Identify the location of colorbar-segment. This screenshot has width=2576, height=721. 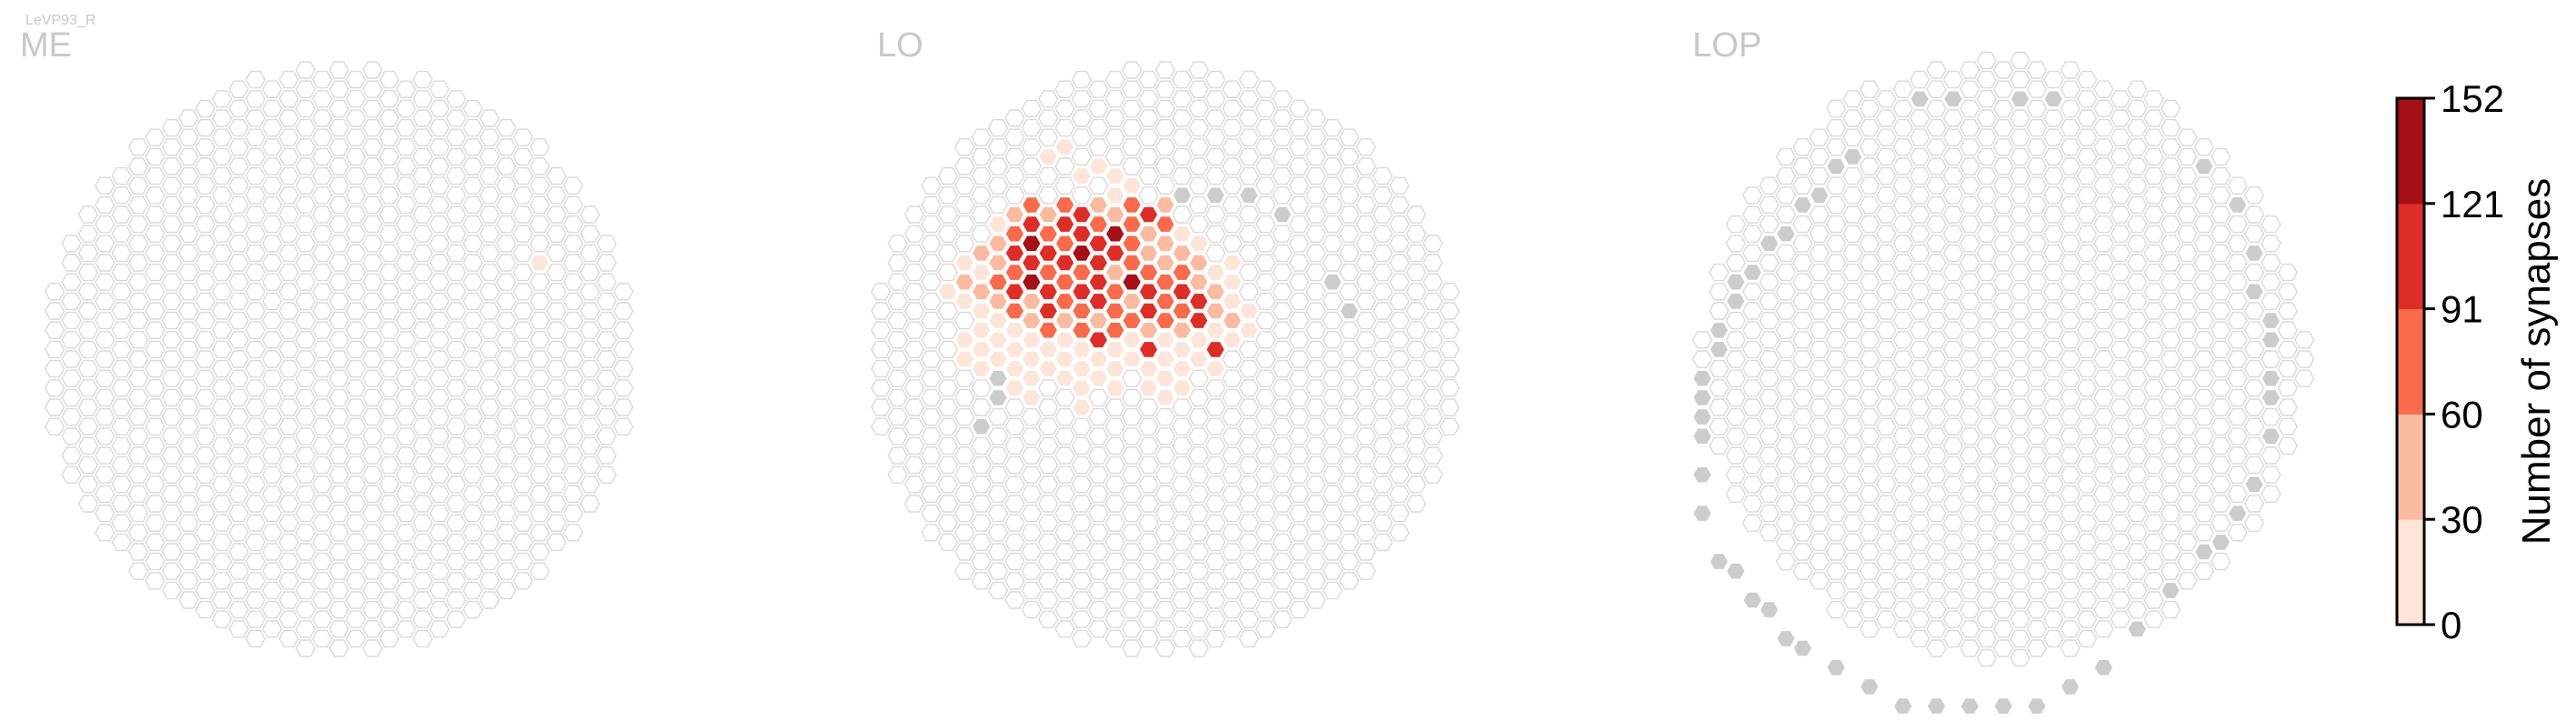
(2410, 256).